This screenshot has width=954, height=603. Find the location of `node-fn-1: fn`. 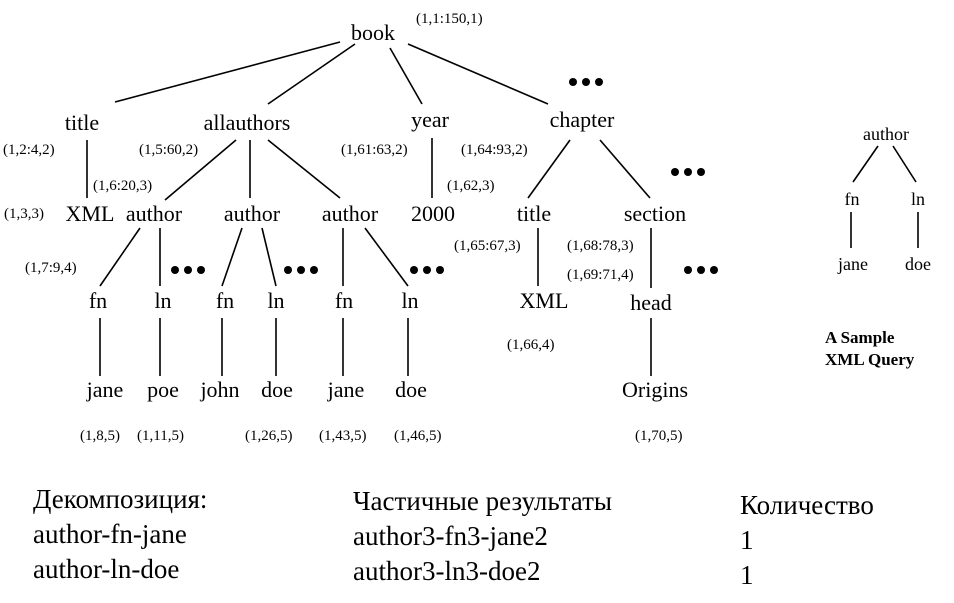

node-fn-1: fn is located at coordinates (98, 300).